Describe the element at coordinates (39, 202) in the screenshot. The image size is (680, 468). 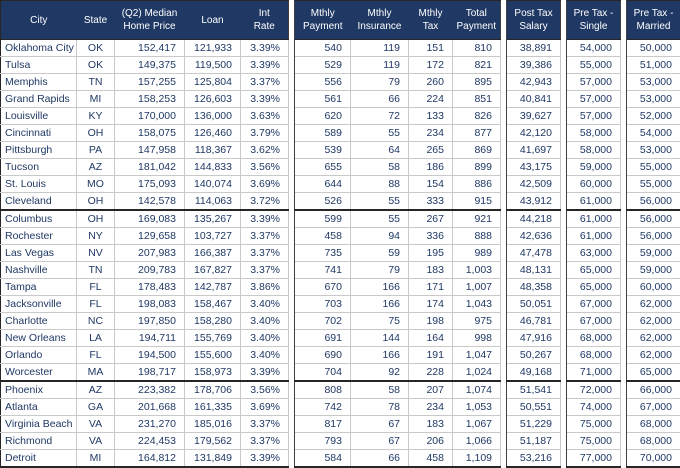
I see `cell-city: Cleveland` at that location.